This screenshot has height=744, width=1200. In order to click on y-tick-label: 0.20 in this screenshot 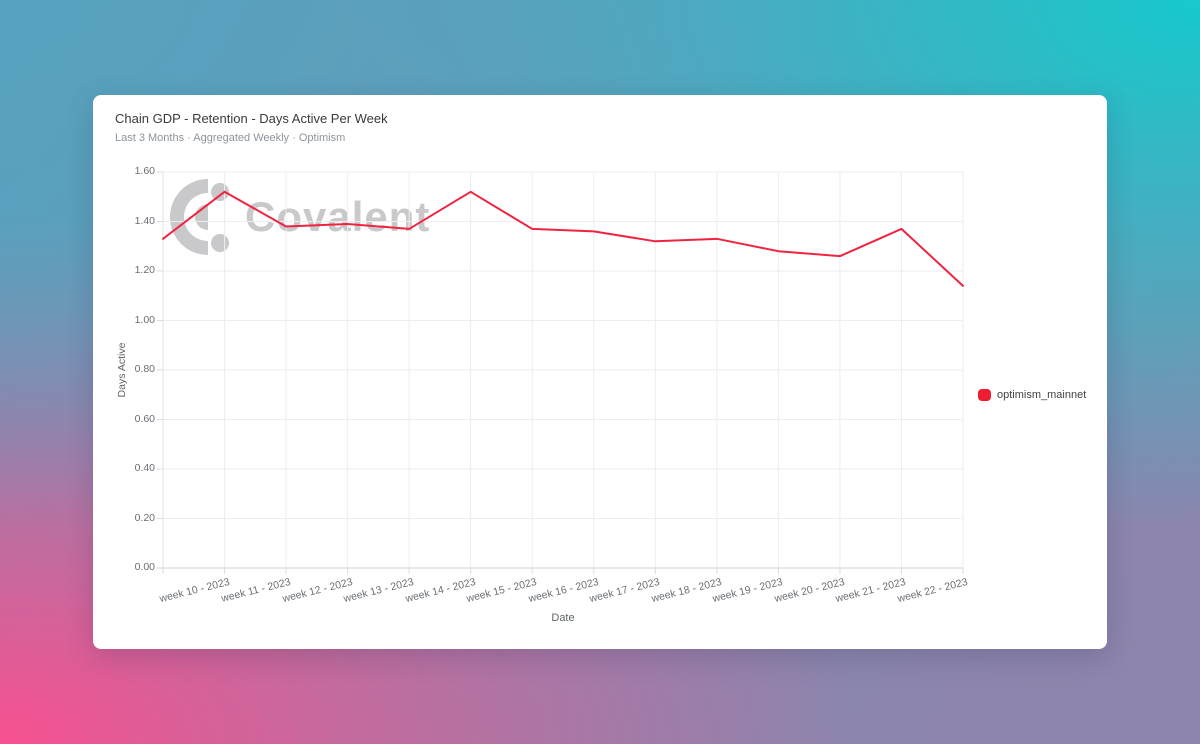, I will do `click(144, 517)`.